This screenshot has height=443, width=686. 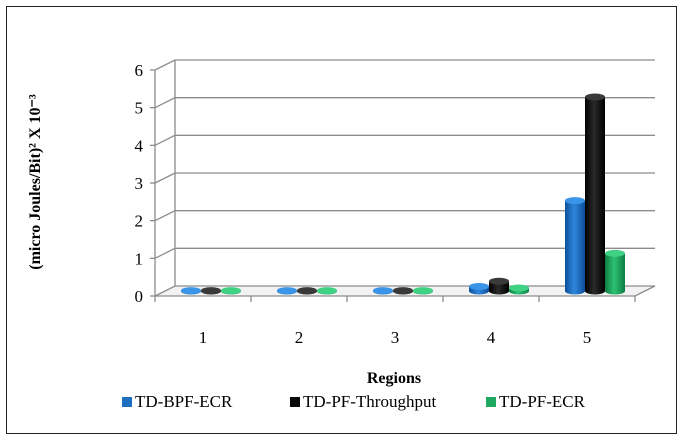 What do you see at coordinates (139, 108) in the screenshot?
I see `y-tick-label: 5` at bounding box center [139, 108].